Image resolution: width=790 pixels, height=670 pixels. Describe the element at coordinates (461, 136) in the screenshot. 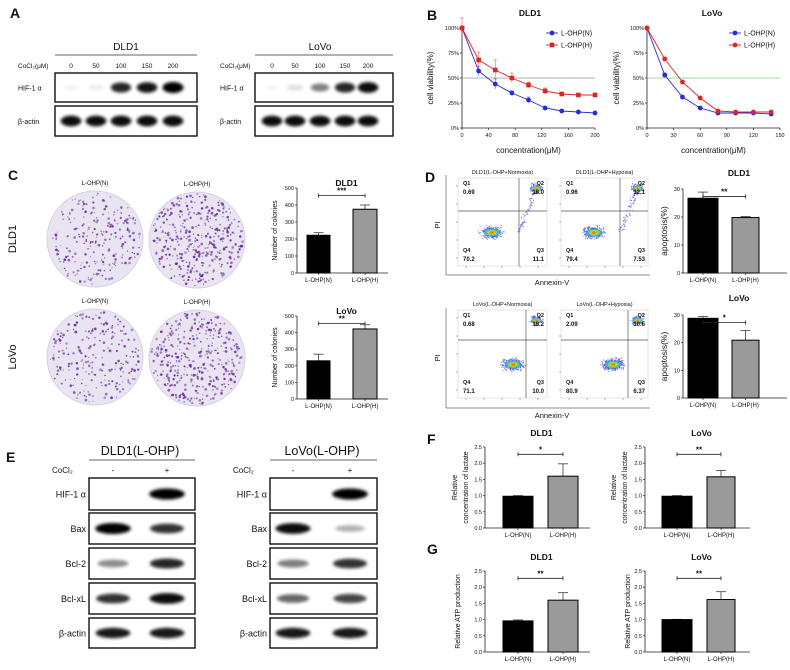

I see `x-tick-label: 0` at that location.